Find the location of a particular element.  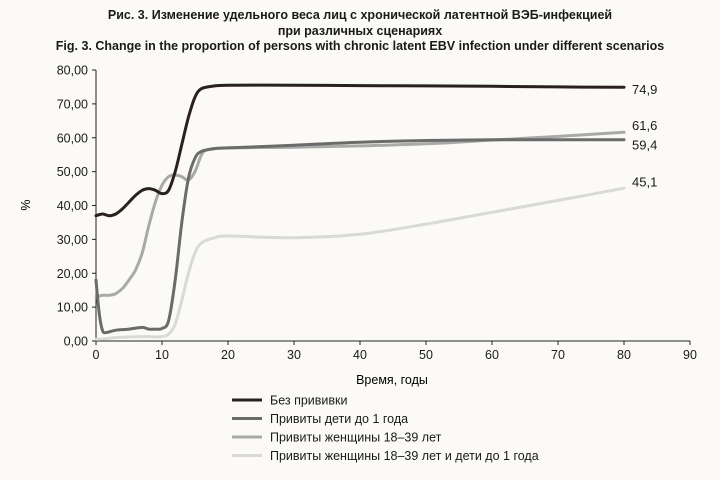

y-tick-label: 40,00 is located at coordinates (72, 206).